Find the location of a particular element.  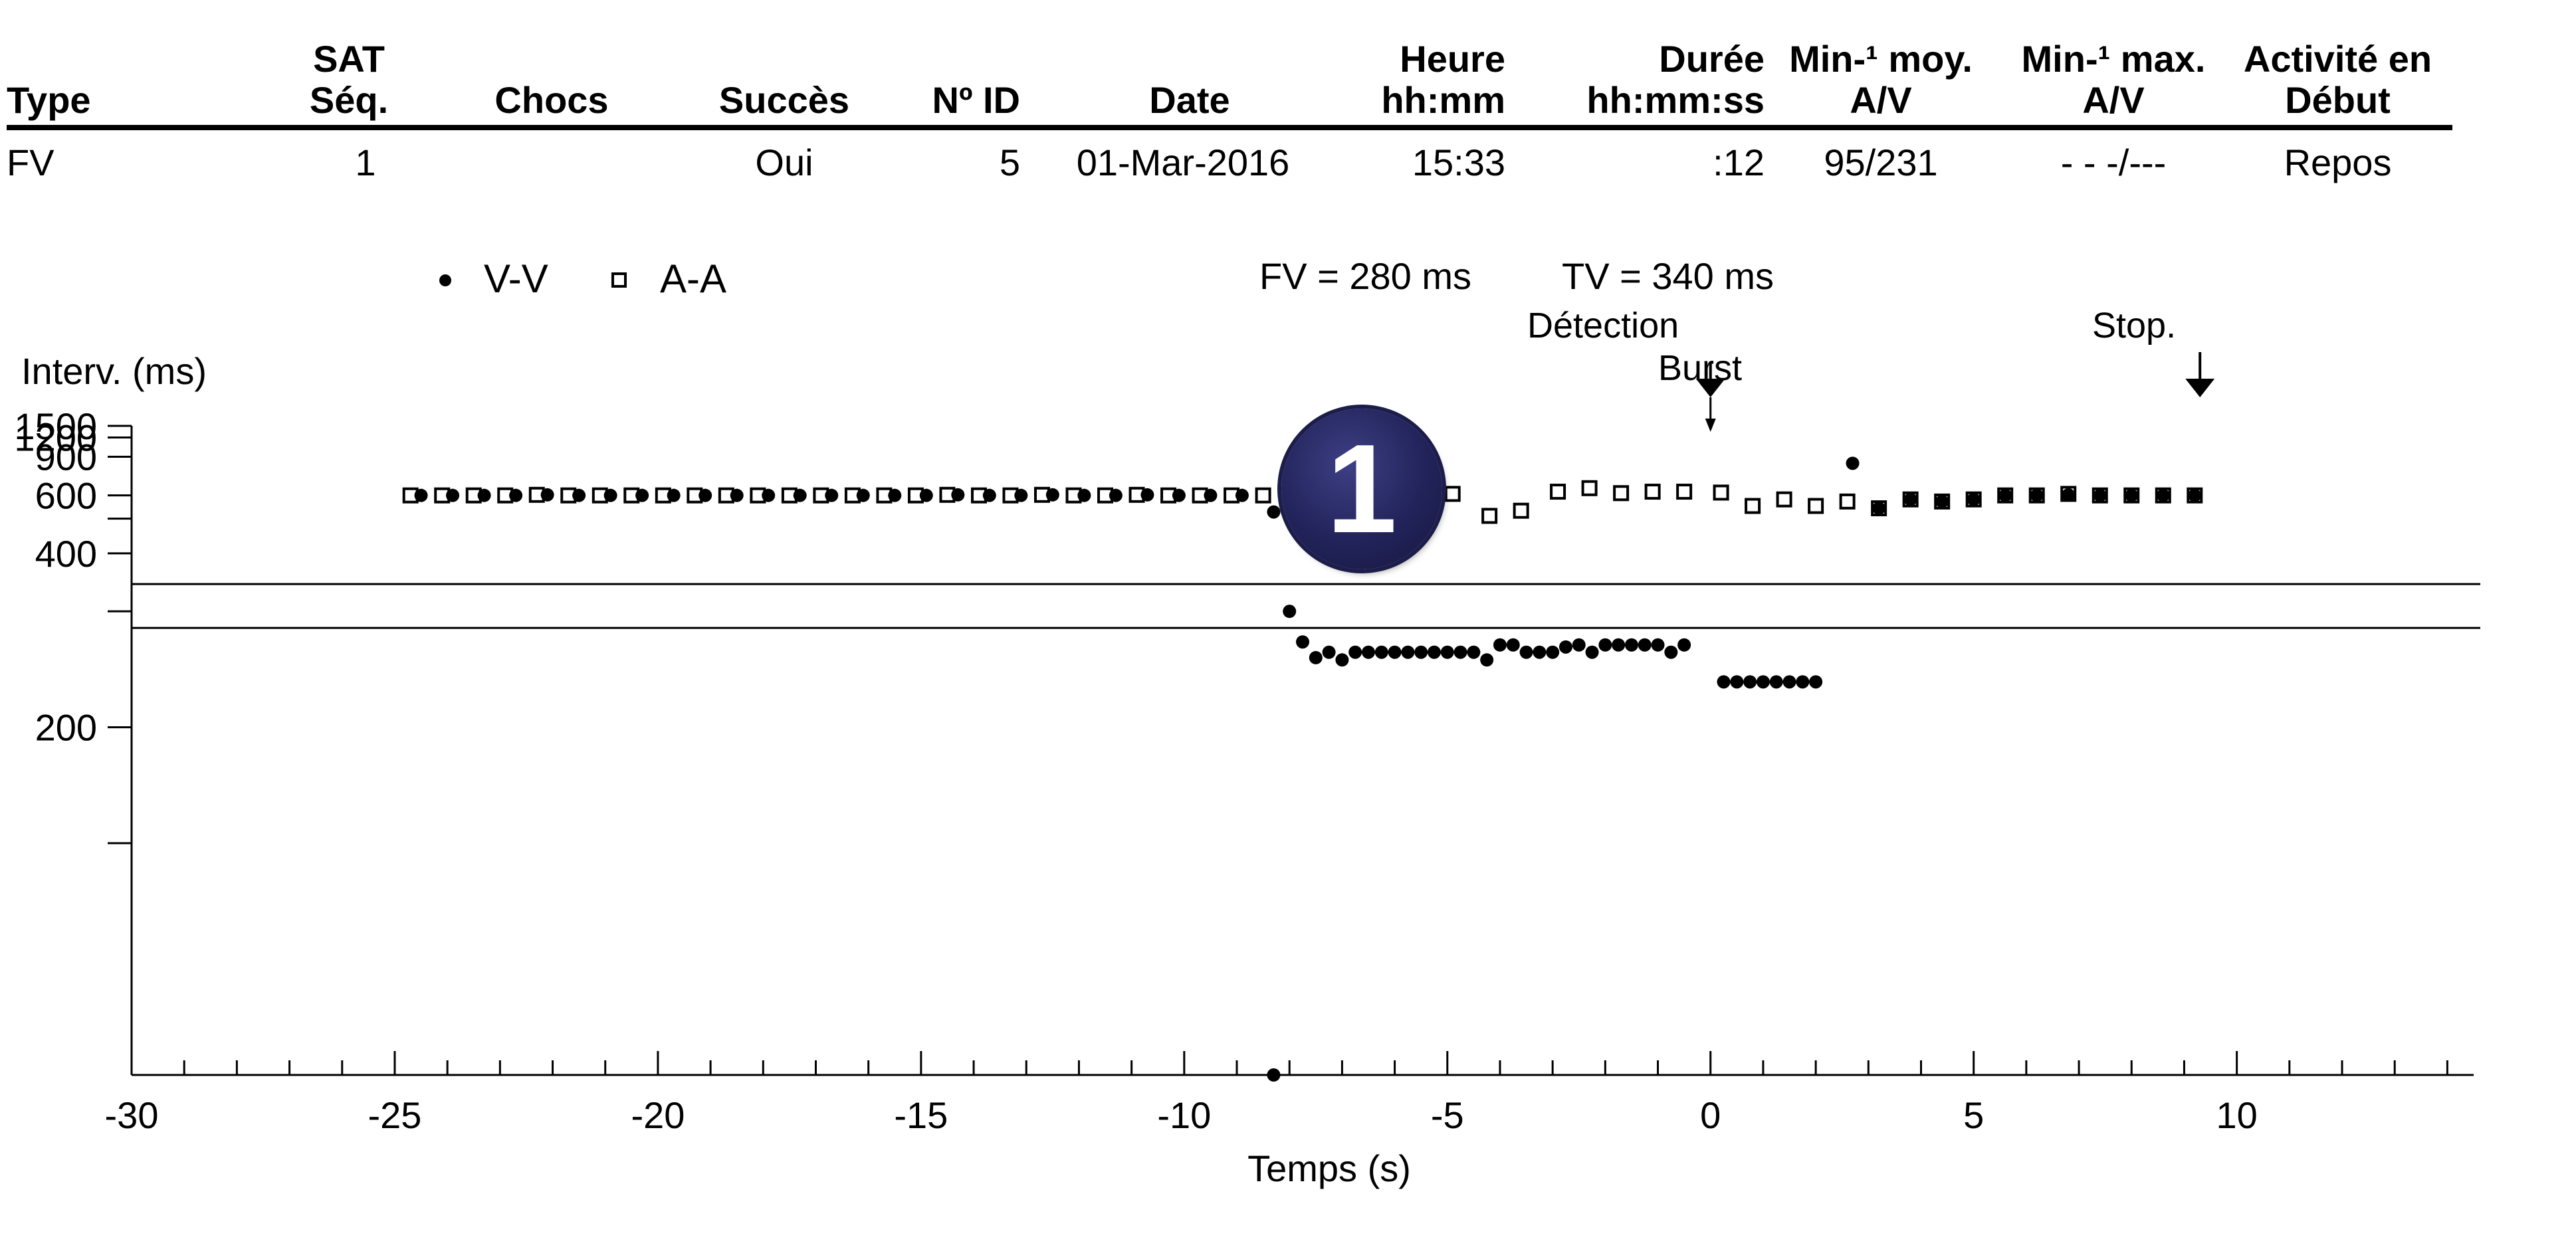

x-tick-label: -10 is located at coordinates (1184, 1115).